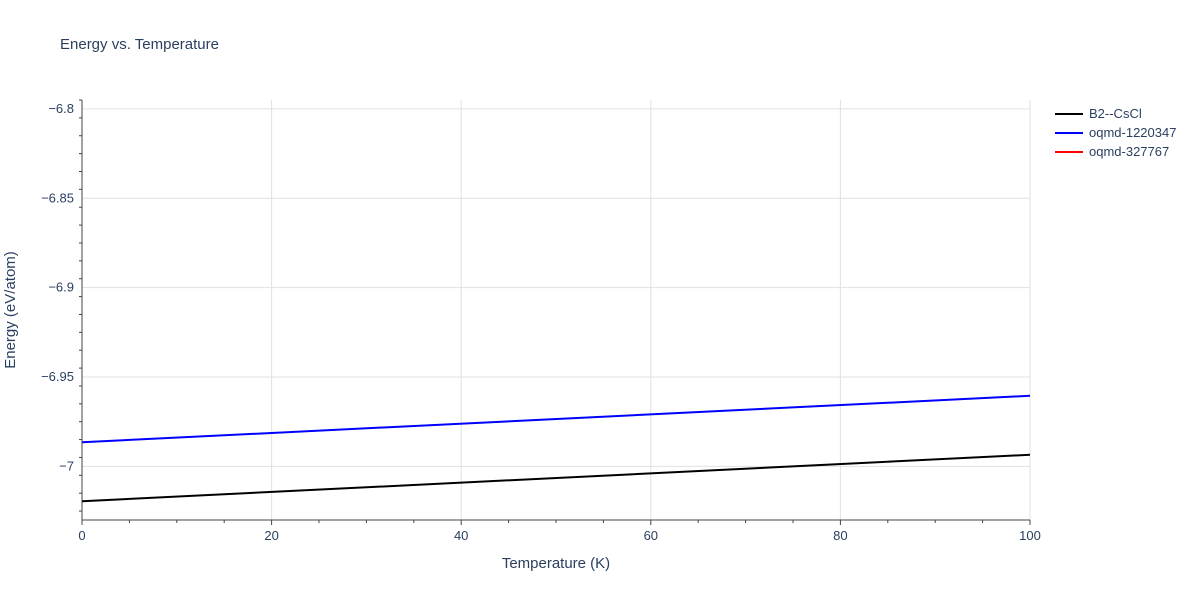  Describe the element at coordinates (10, 310) in the screenshot. I see `y-axis-title: Energy (eV/atom)` at that location.